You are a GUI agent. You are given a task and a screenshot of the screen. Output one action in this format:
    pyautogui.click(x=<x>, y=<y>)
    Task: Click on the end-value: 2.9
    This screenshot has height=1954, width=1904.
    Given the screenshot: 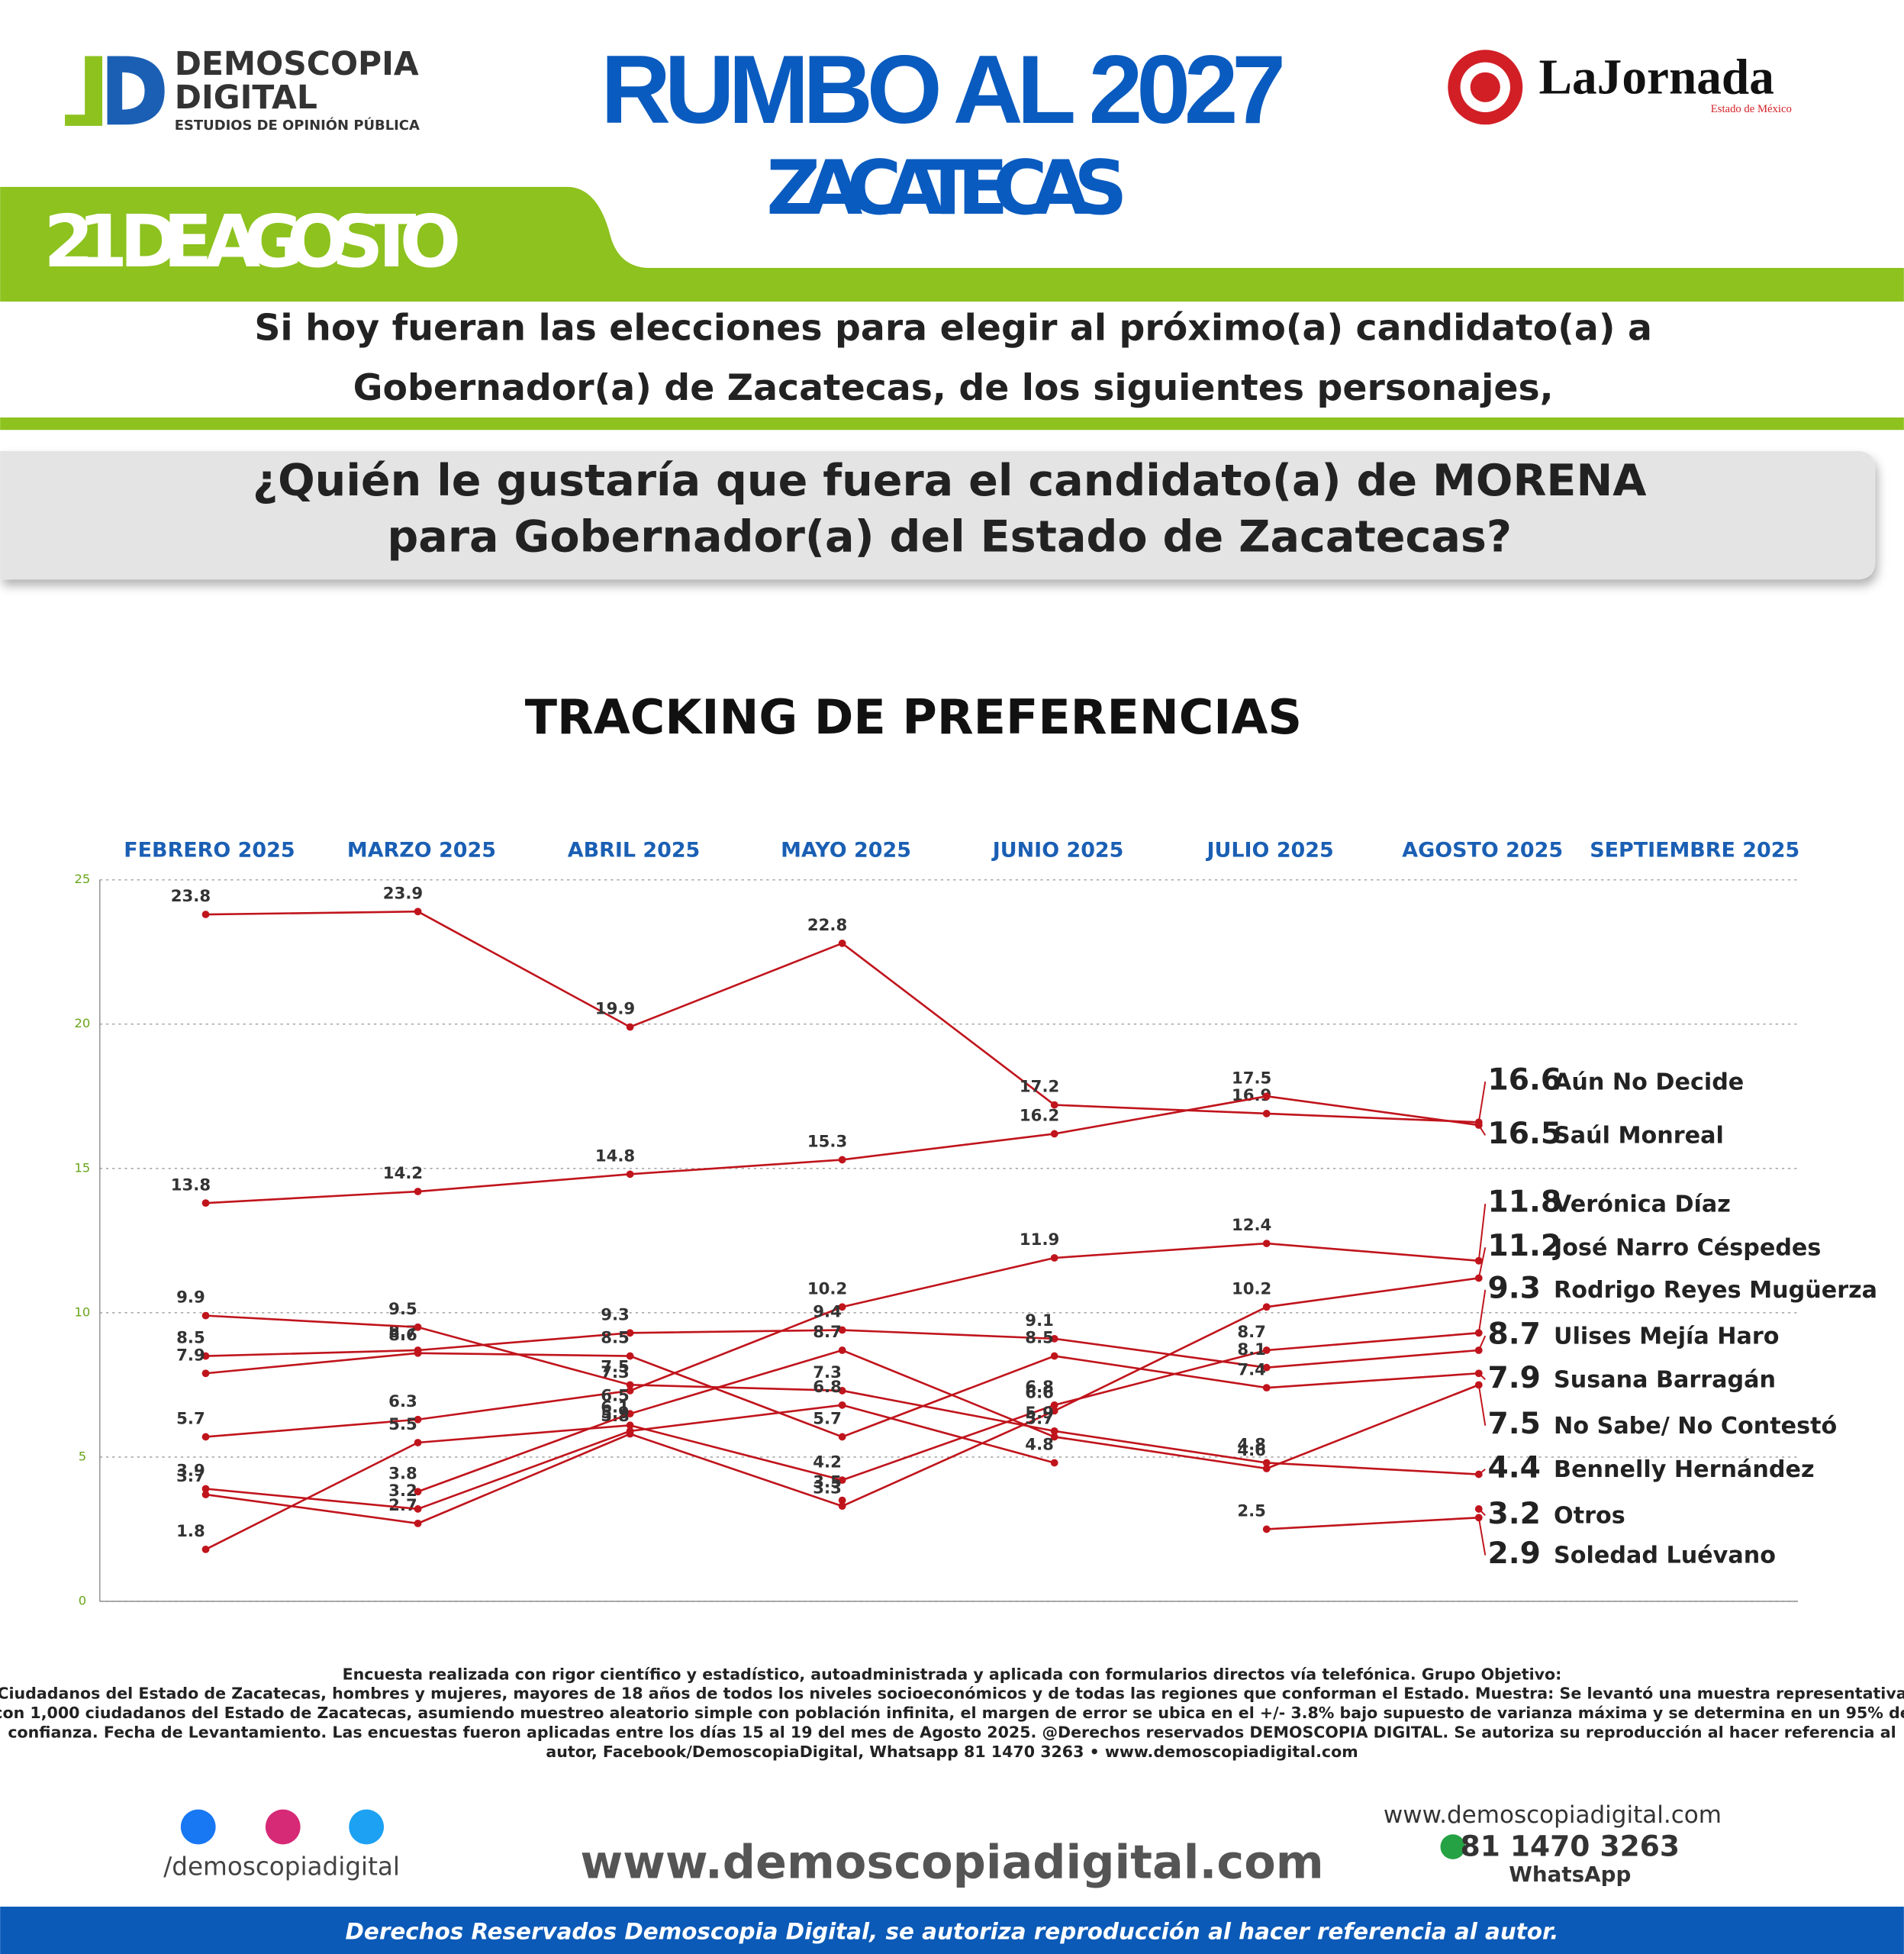 What is the action you would take?
    pyautogui.click(x=1514, y=1554)
    